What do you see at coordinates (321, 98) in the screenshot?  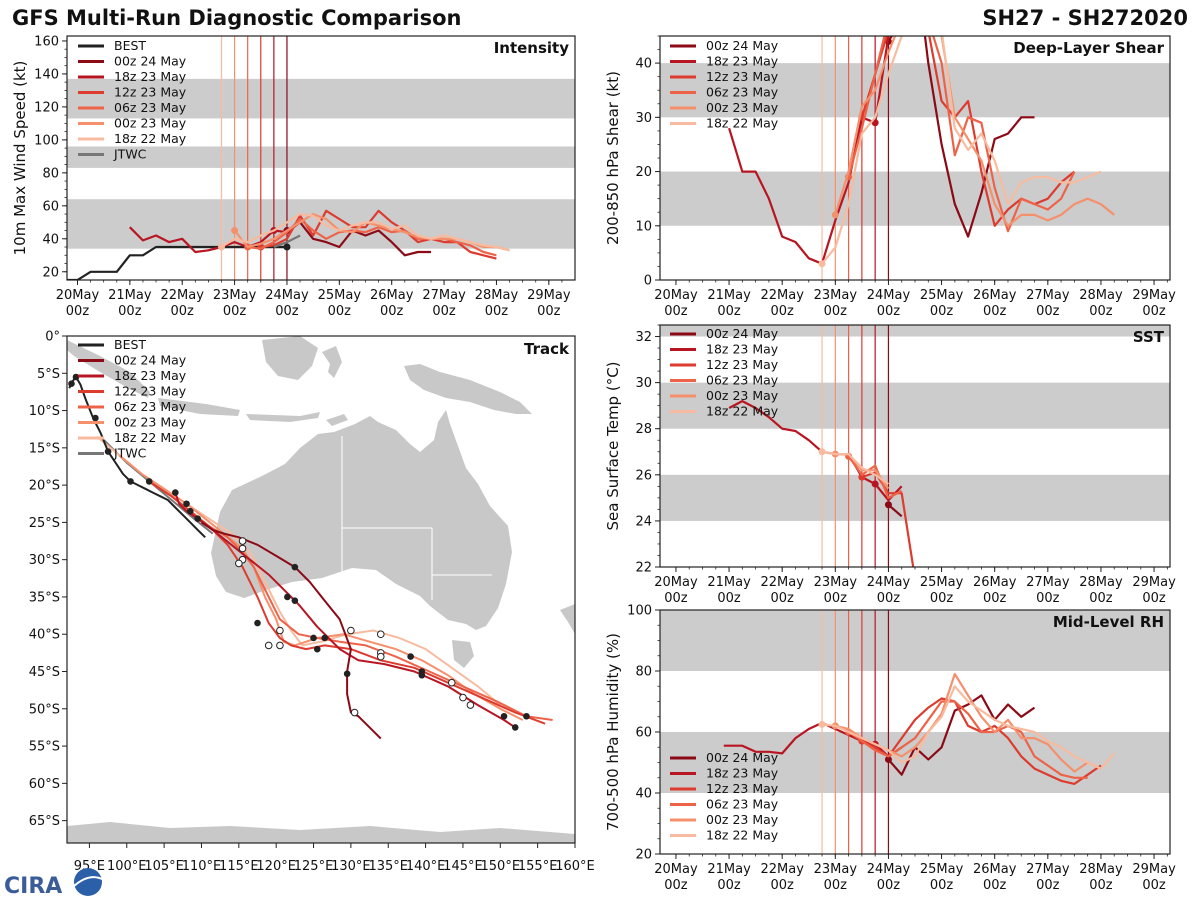 I see `intensity-band` at bounding box center [321, 98].